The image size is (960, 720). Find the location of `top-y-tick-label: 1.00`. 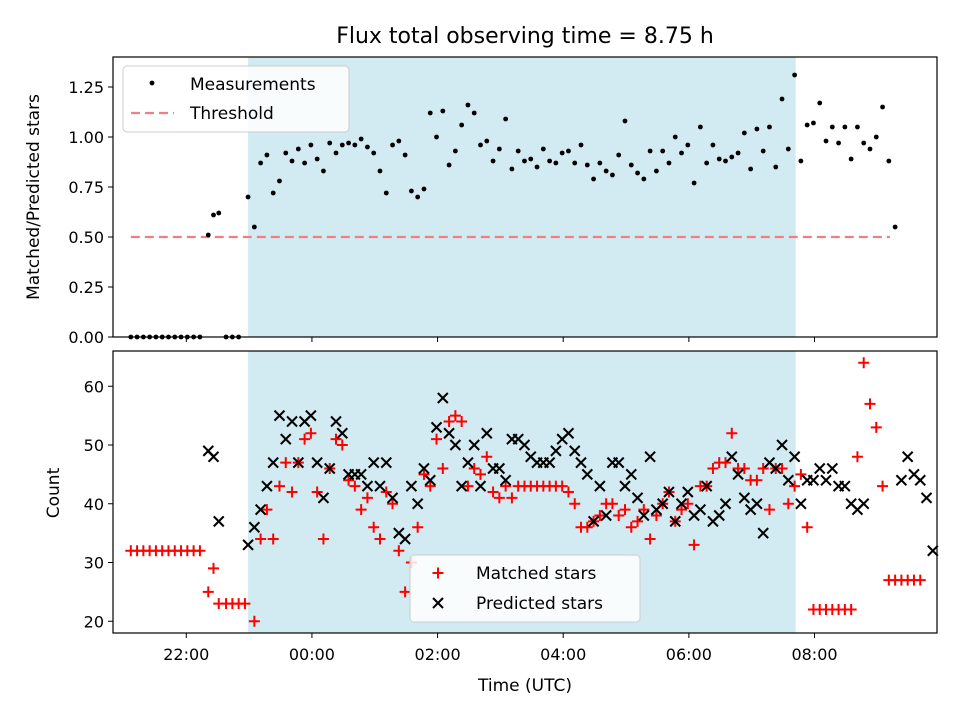

top-y-tick-label: 1.00 is located at coordinates (86, 137).